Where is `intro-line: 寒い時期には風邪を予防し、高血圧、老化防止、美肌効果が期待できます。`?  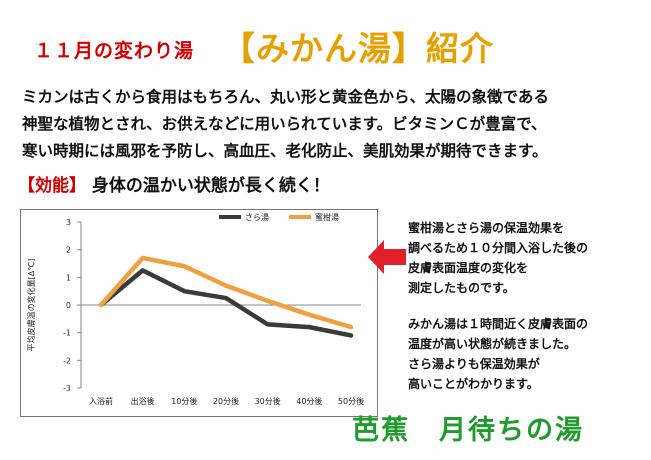 intro-line: 寒い時期には風邪を予防し、高血圧、老化防止、美肌効果が期待できます。 is located at coordinates (285, 151).